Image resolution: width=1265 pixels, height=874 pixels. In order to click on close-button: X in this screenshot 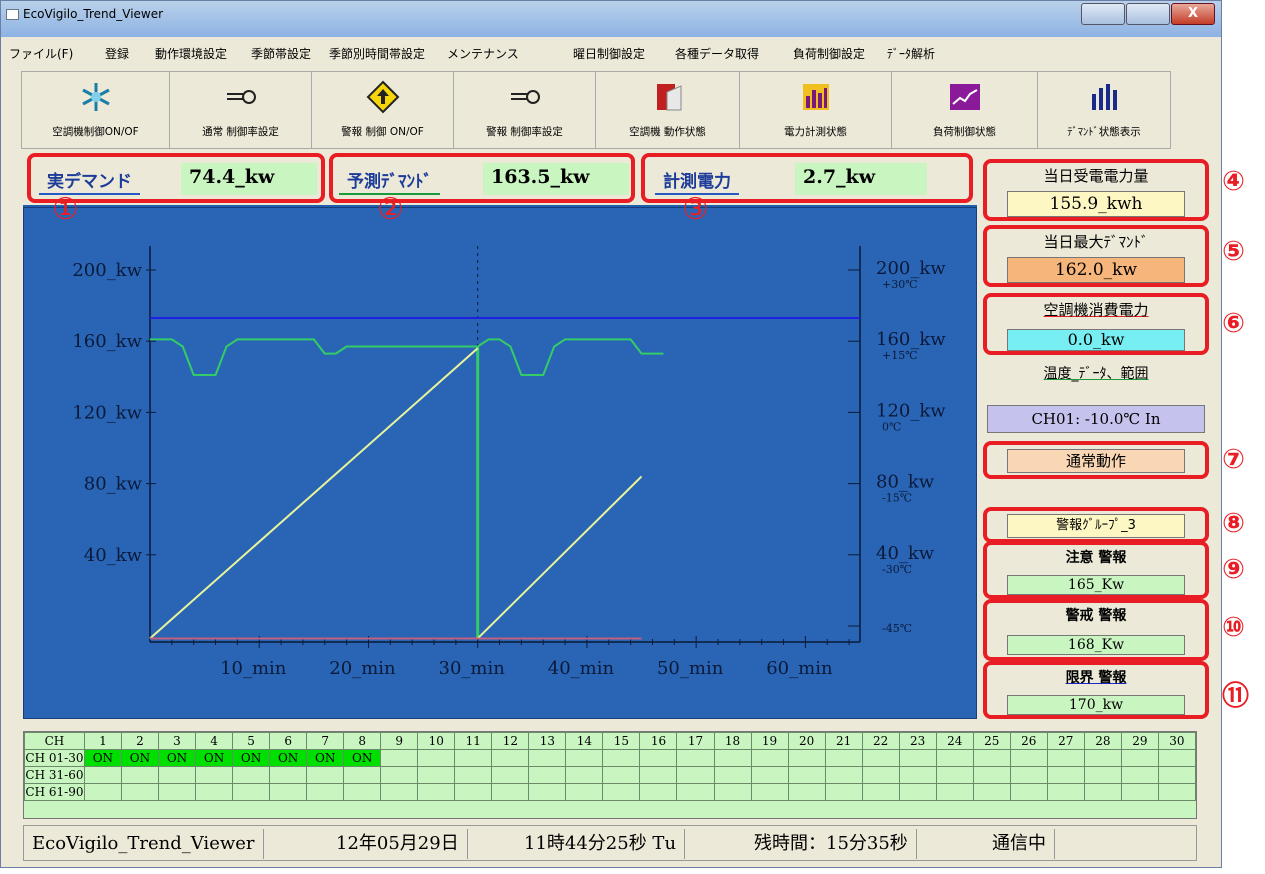, I will do `click(1193, 14)`.